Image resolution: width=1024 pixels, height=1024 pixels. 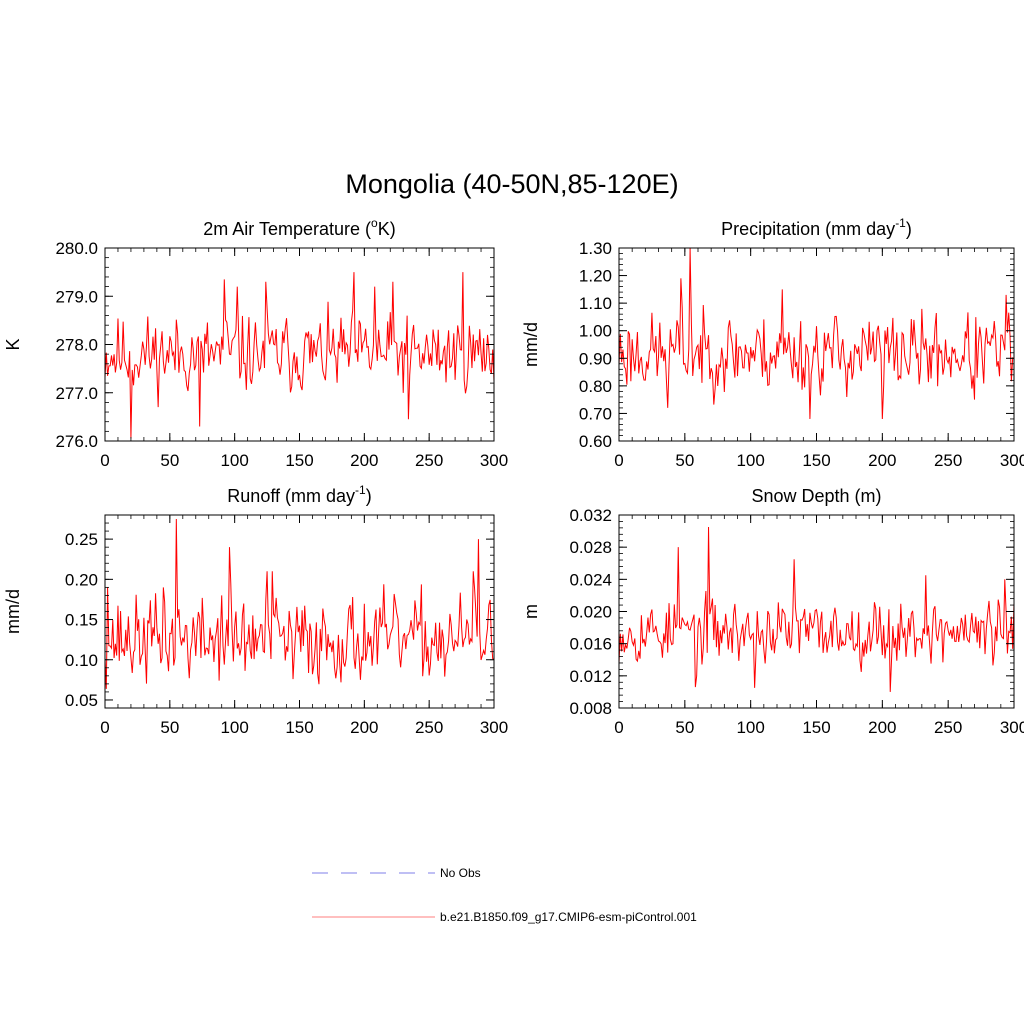 What do you see at coordinates (76, 296) in the screenshot?
I see `y-tick-label: 279.0` at bounding box center [76, 296].